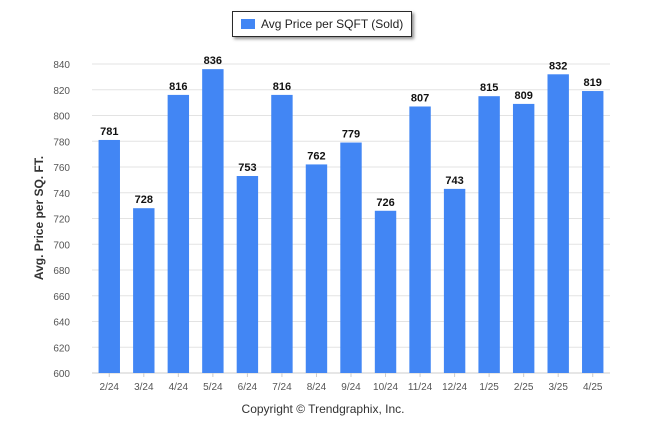 Image resolution: width=646 pixels, height=439 pixels. I want to click on y-tick-label: 760, so click(61, 168).